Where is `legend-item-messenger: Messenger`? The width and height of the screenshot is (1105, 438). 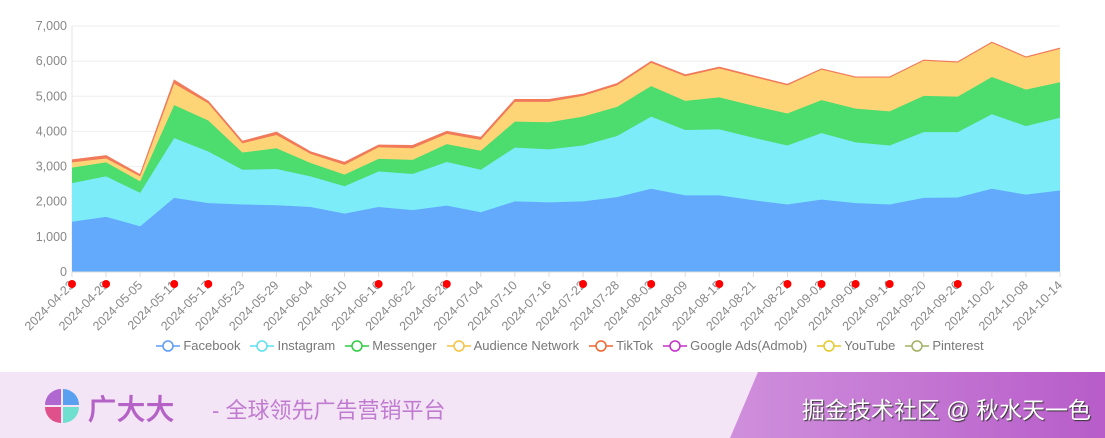
legend-item-messenger: Messenger is located at coordinates (391, 345).